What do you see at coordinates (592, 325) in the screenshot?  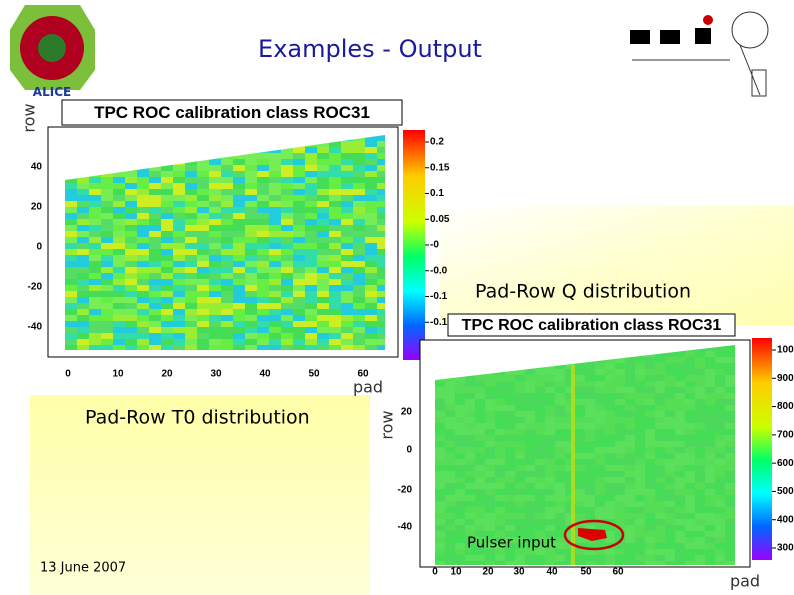 I see `plot-title: TPC ROC calibration class ROC31` at bounding box center [592, 325].